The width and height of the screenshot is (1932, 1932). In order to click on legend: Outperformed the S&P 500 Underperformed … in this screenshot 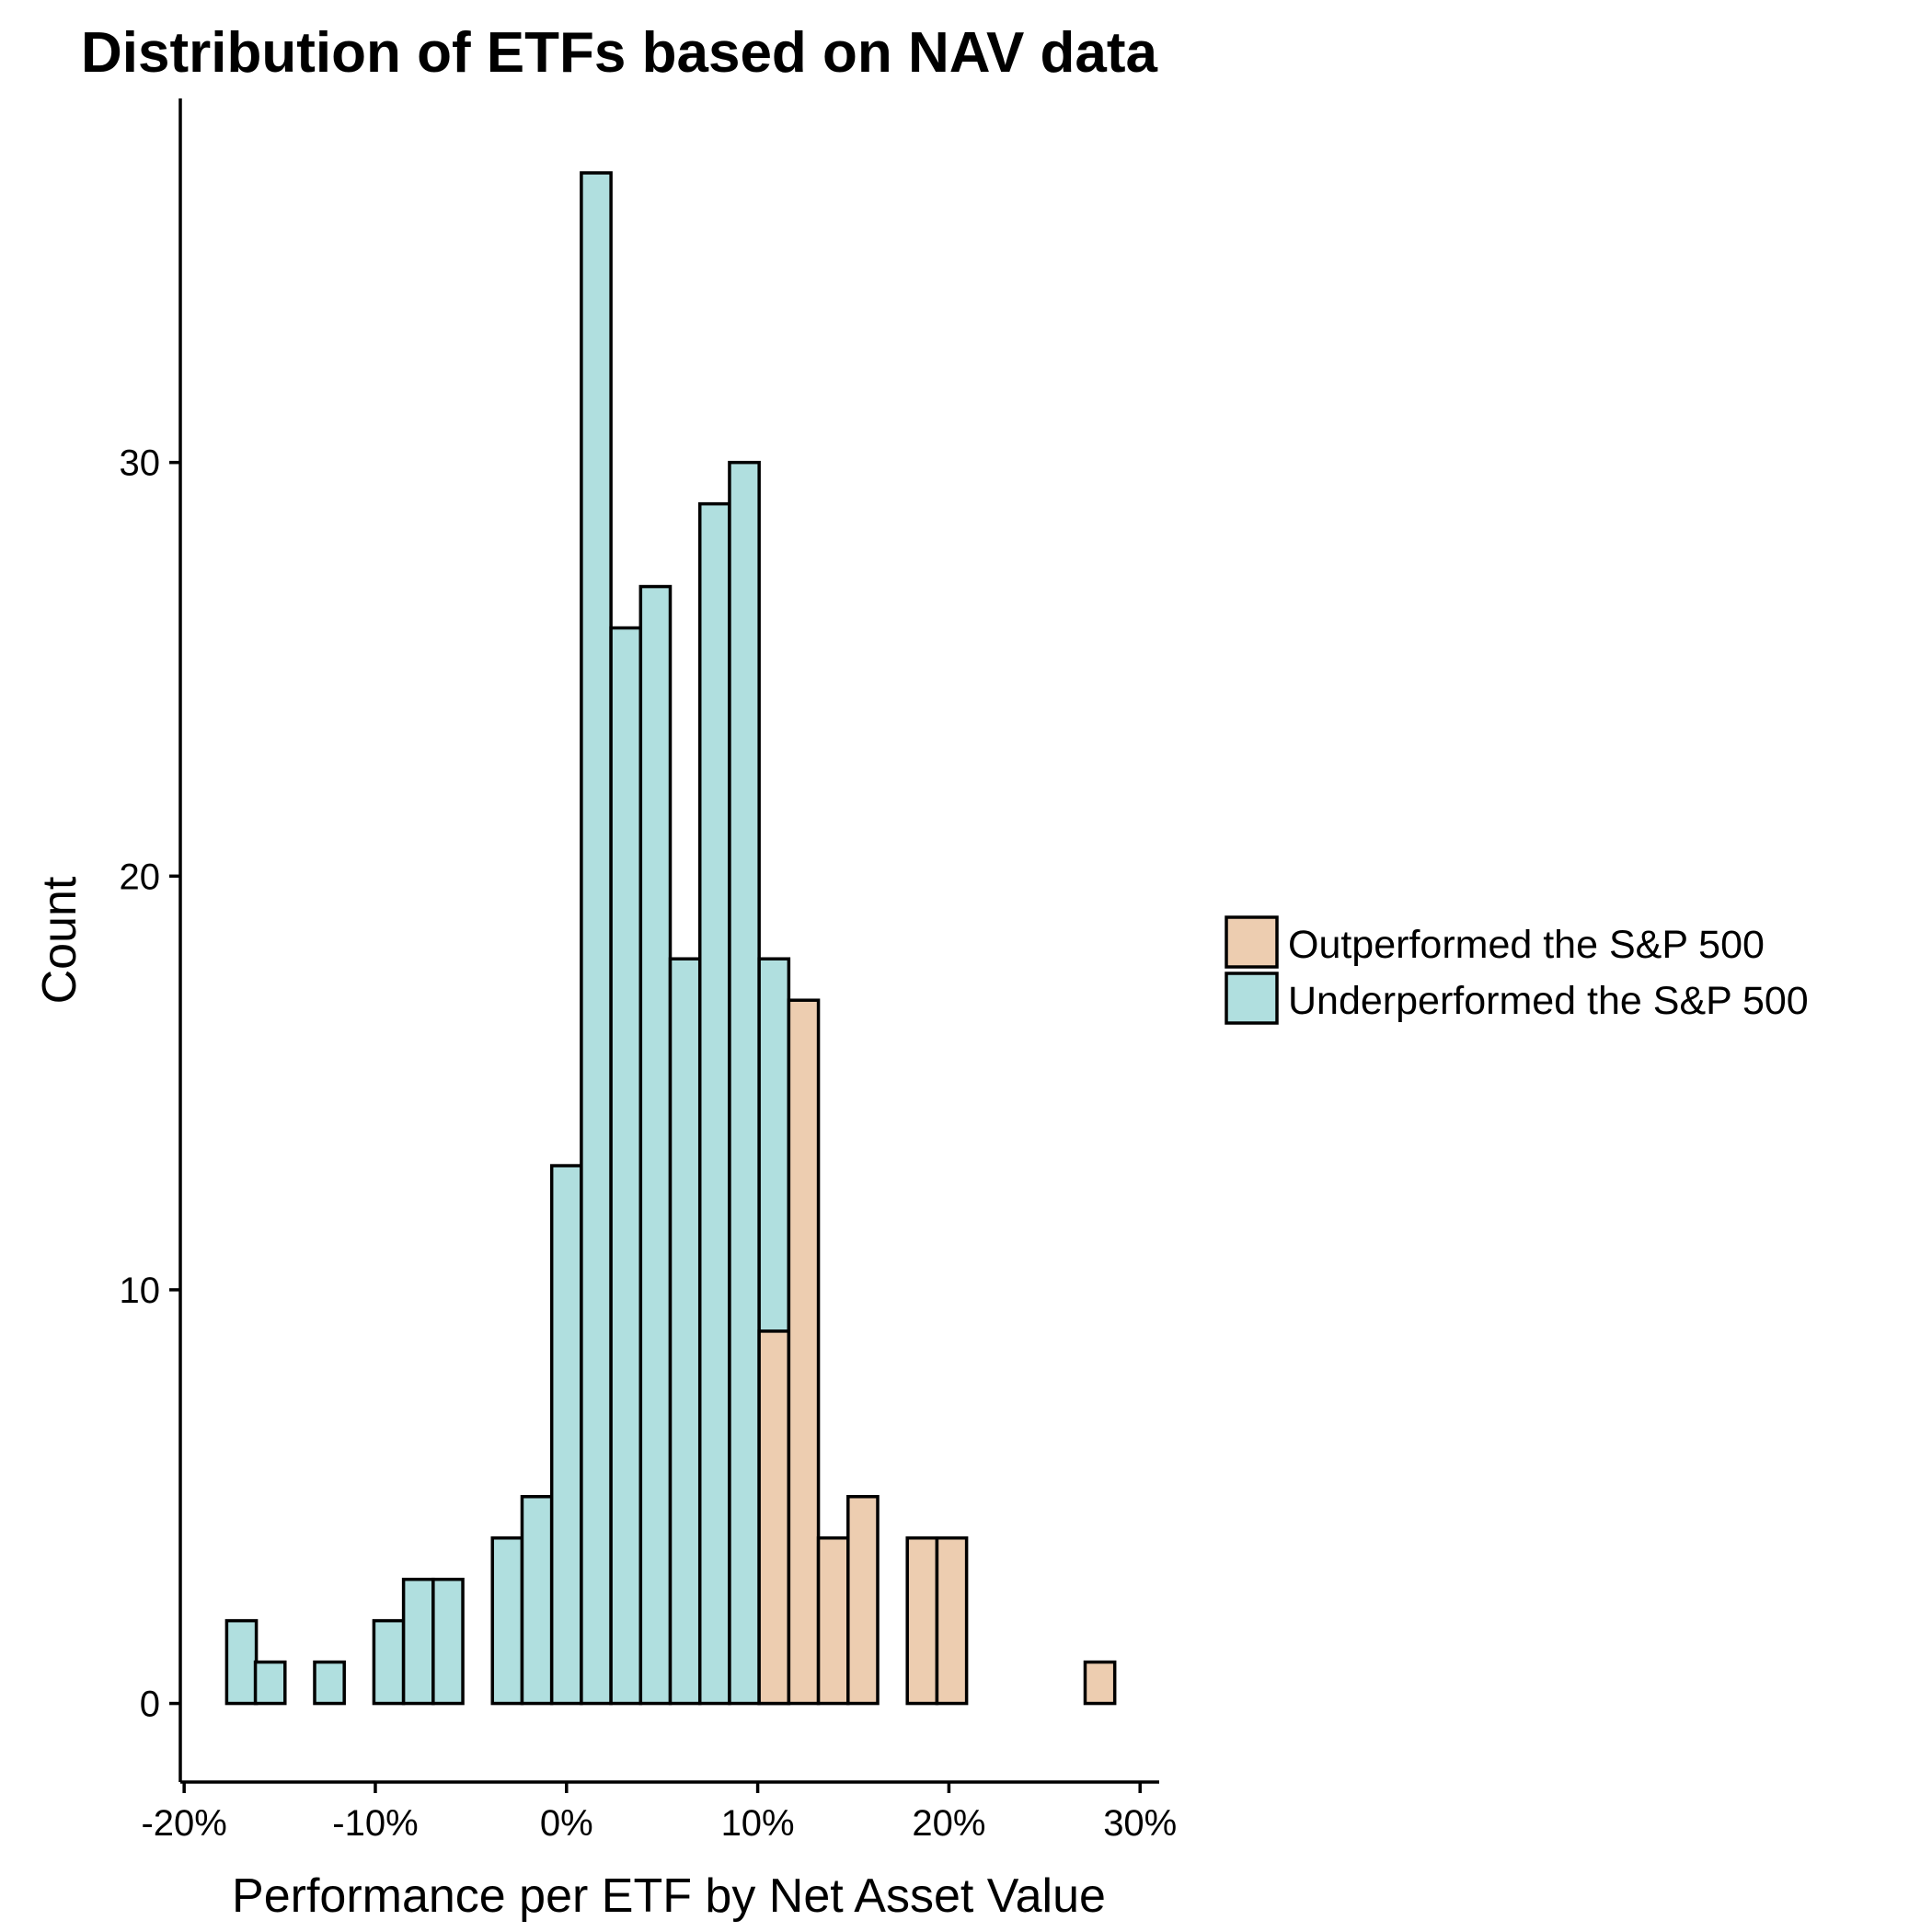, I will do `click(1517, 970)`.